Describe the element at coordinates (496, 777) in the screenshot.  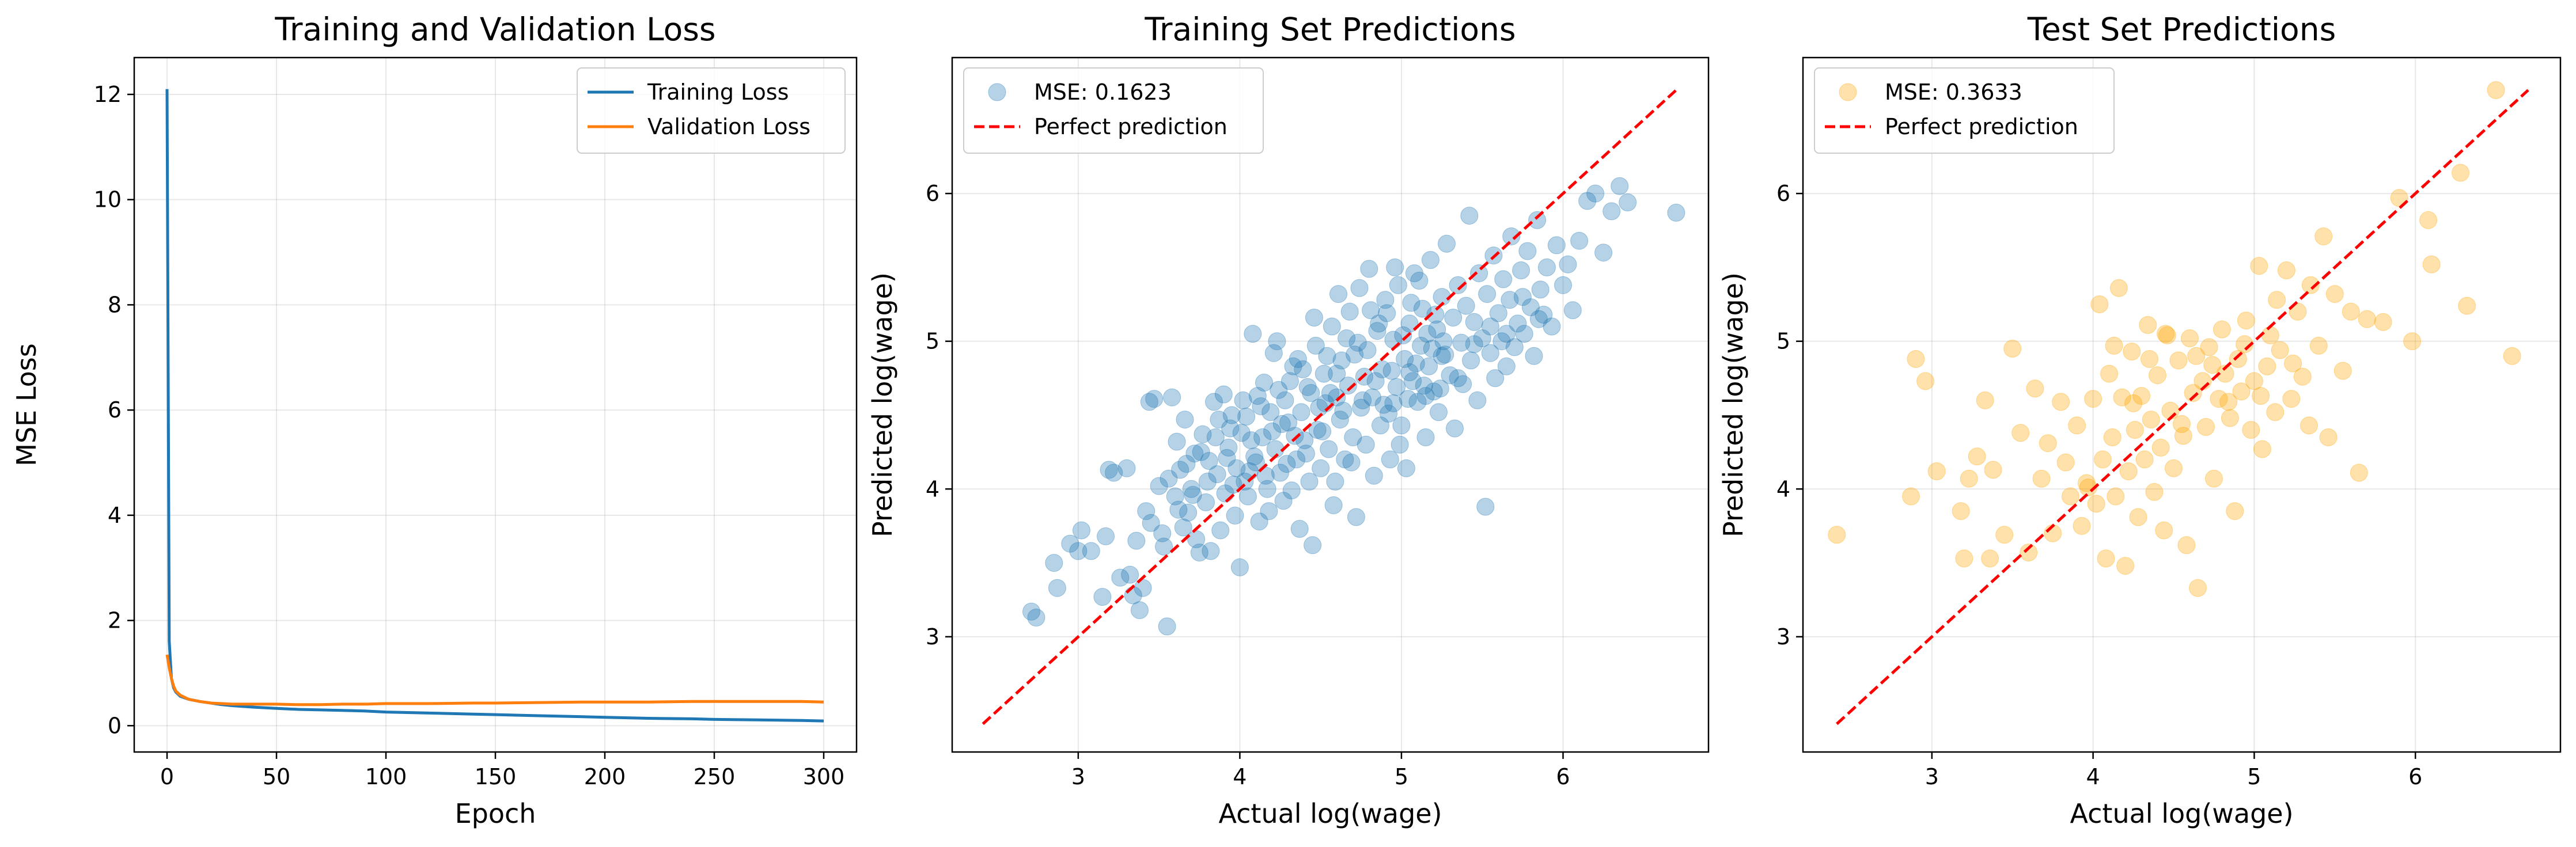
I see `x-tick-label: 150` at that location.